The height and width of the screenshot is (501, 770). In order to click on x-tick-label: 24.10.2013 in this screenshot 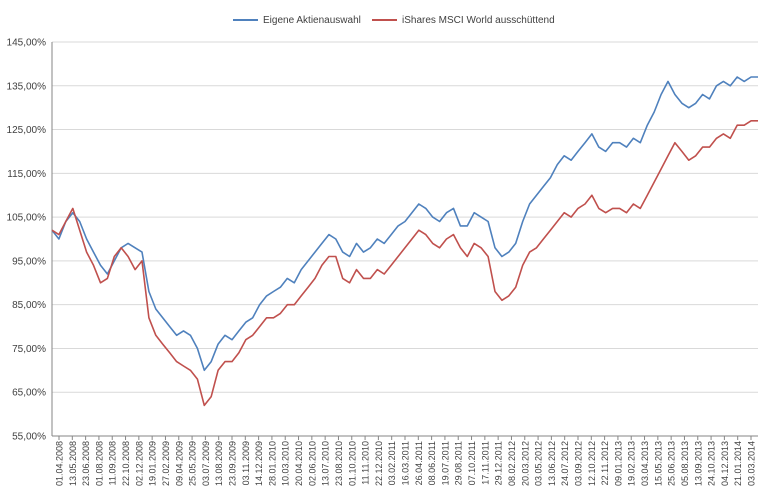, I will do `click(712, 463)`.